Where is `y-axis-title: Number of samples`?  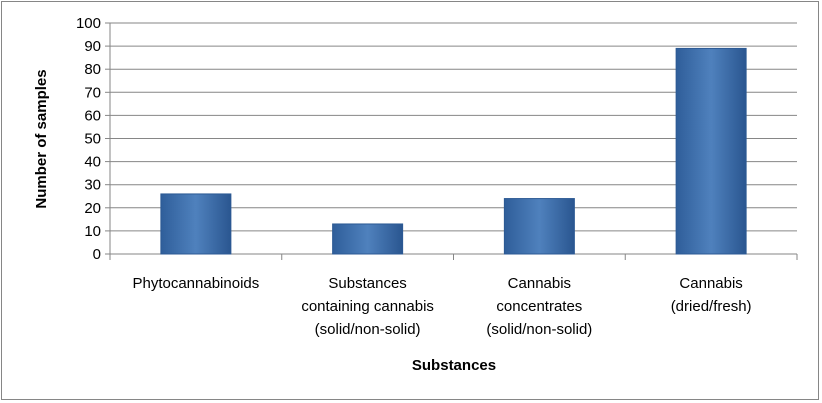
y-axis-title: Number of samples is located at coordinates (41, 138).